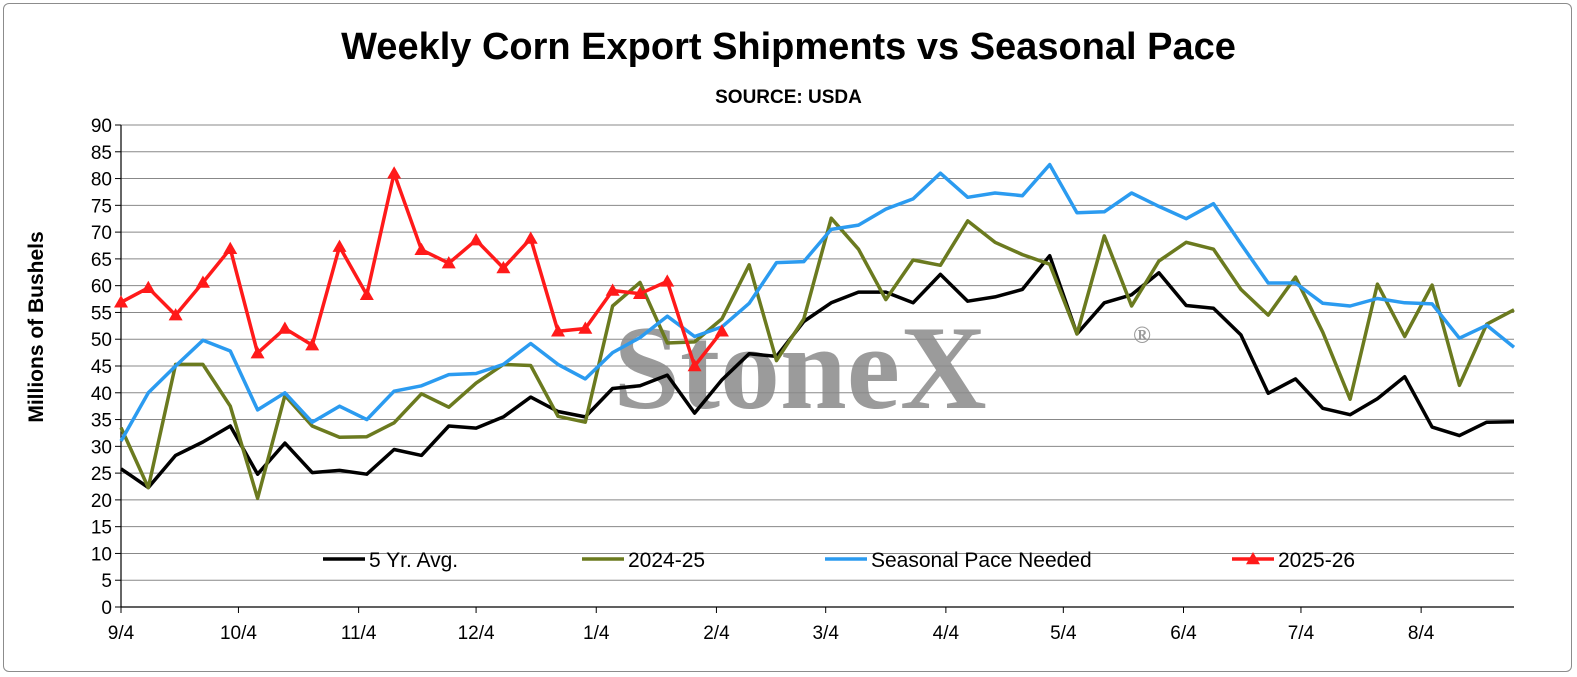  Describe the element at coordinates (101, 340) in the screenshot. I see `y-tick-label-50: 50` at that location.